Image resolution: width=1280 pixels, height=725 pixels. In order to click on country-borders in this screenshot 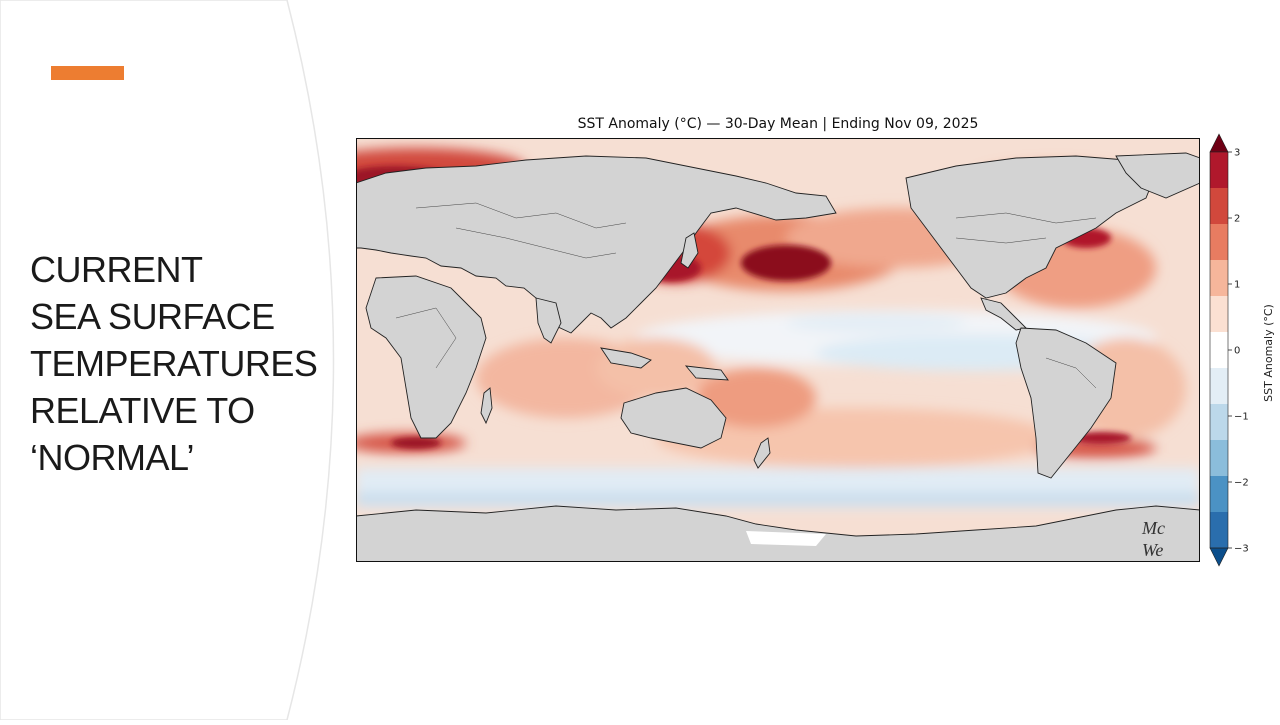, I will do `click(746, 295)`.